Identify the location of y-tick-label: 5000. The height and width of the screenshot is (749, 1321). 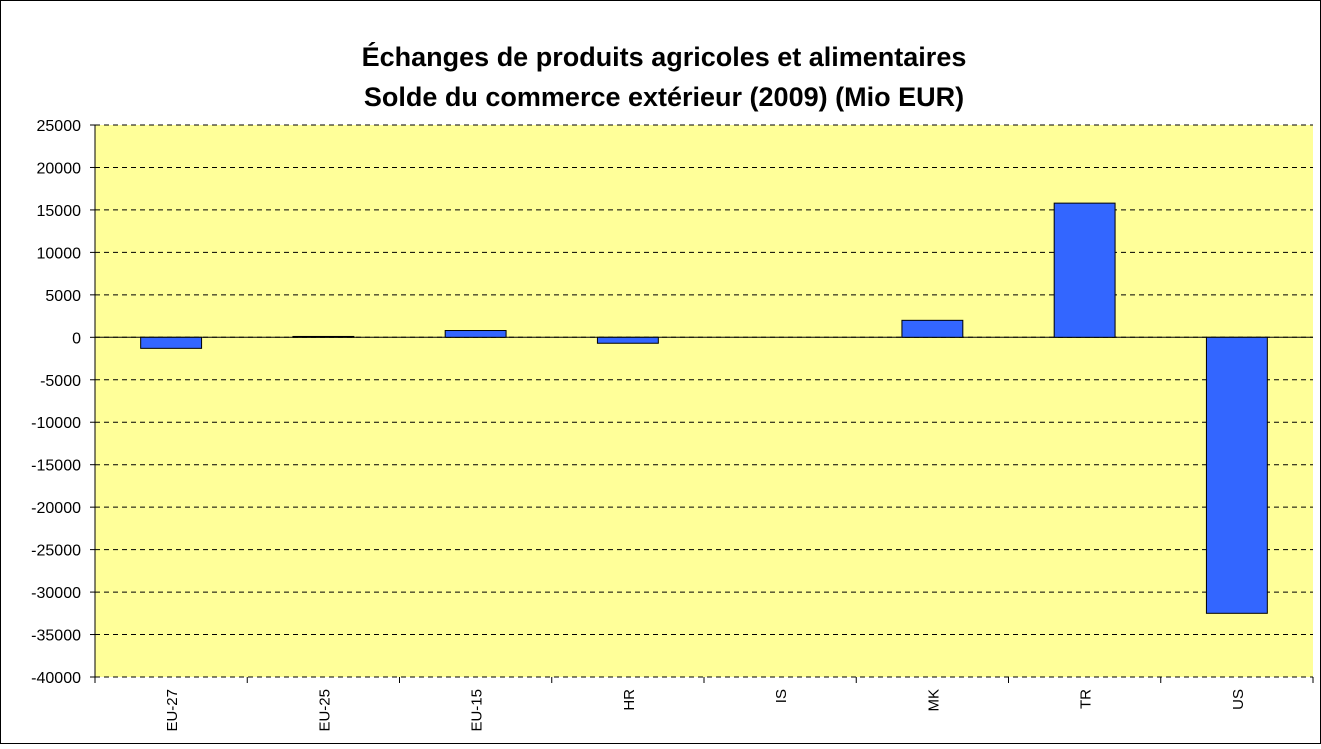
(63, 296).